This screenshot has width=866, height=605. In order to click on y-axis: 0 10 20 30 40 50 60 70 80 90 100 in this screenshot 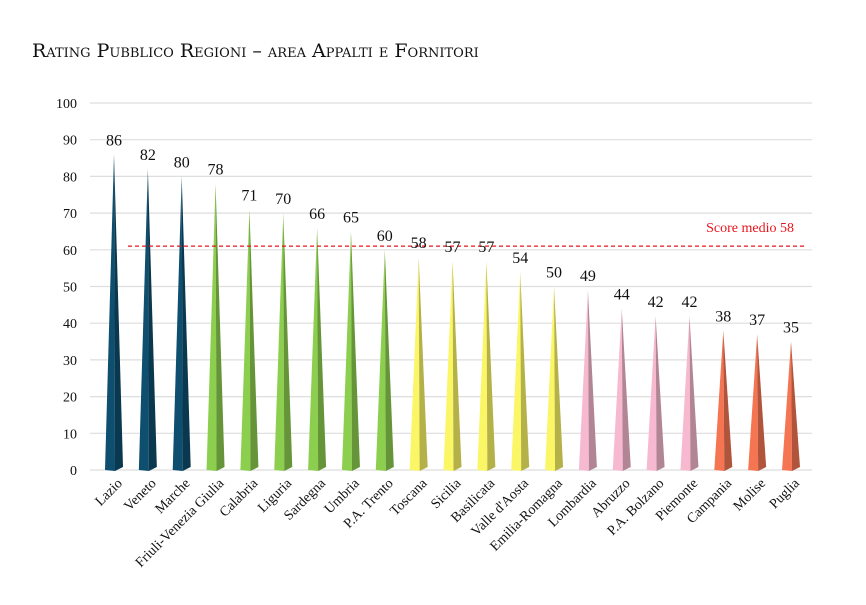, I will do `click(66, 288)`.